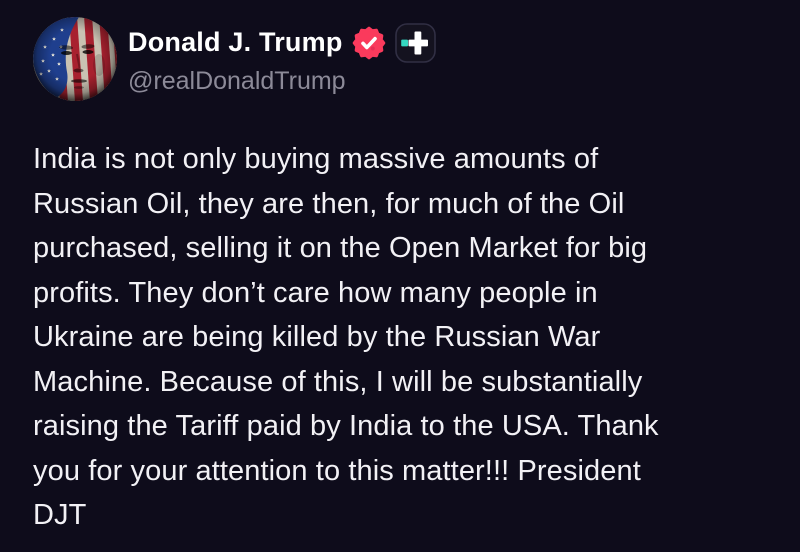 The width and height of the screenshot is (800, 552). Describe the element at coordinates (368, 43) in the screenshot. I see `verified-badge-icon` at that location.